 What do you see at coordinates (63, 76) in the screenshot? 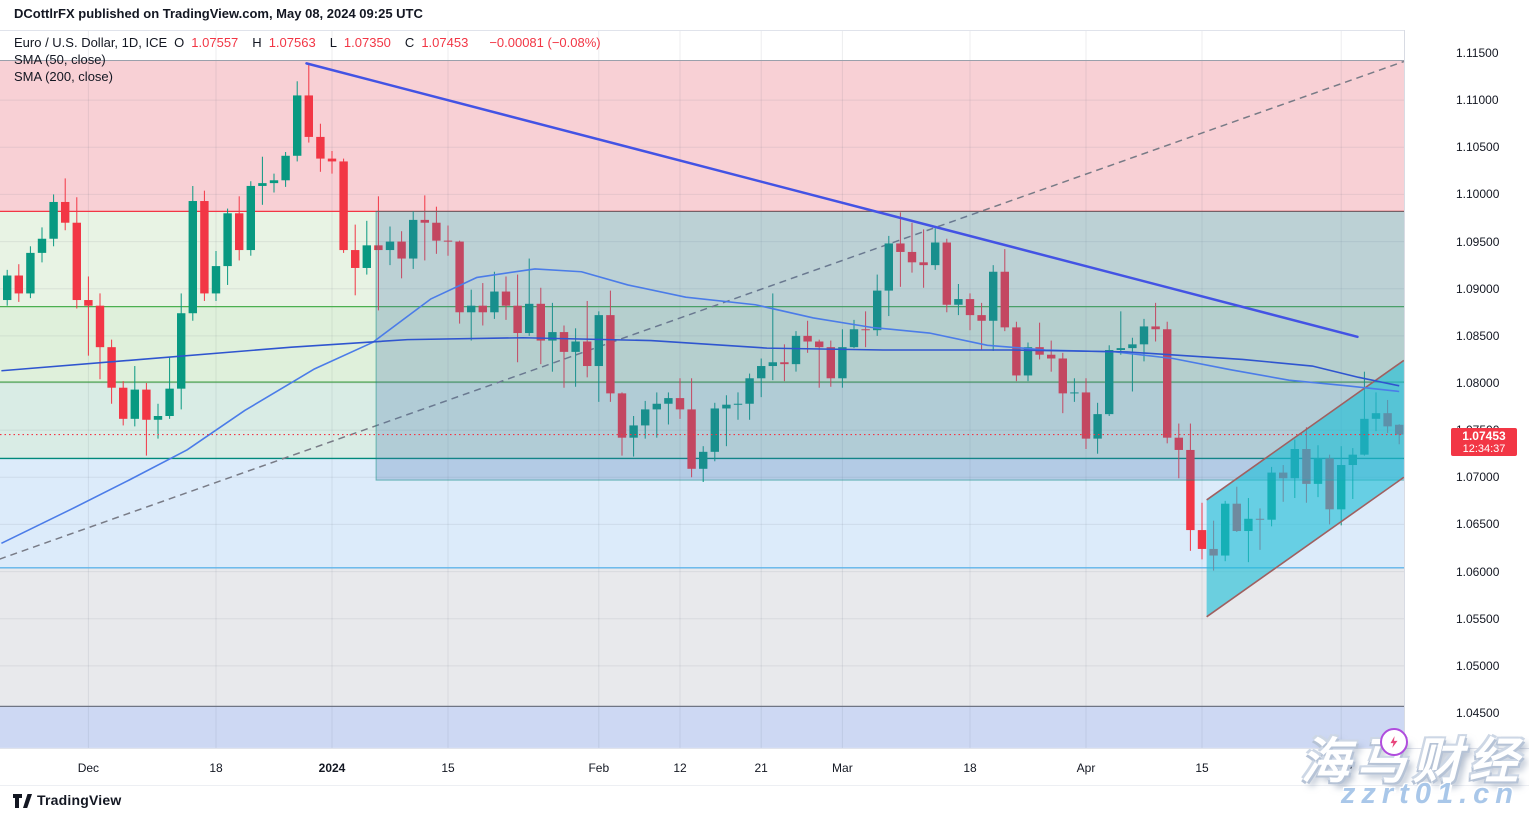
I see `indicator-legend-sma200: SMA (200, close)` at bounding box center [63, 76].